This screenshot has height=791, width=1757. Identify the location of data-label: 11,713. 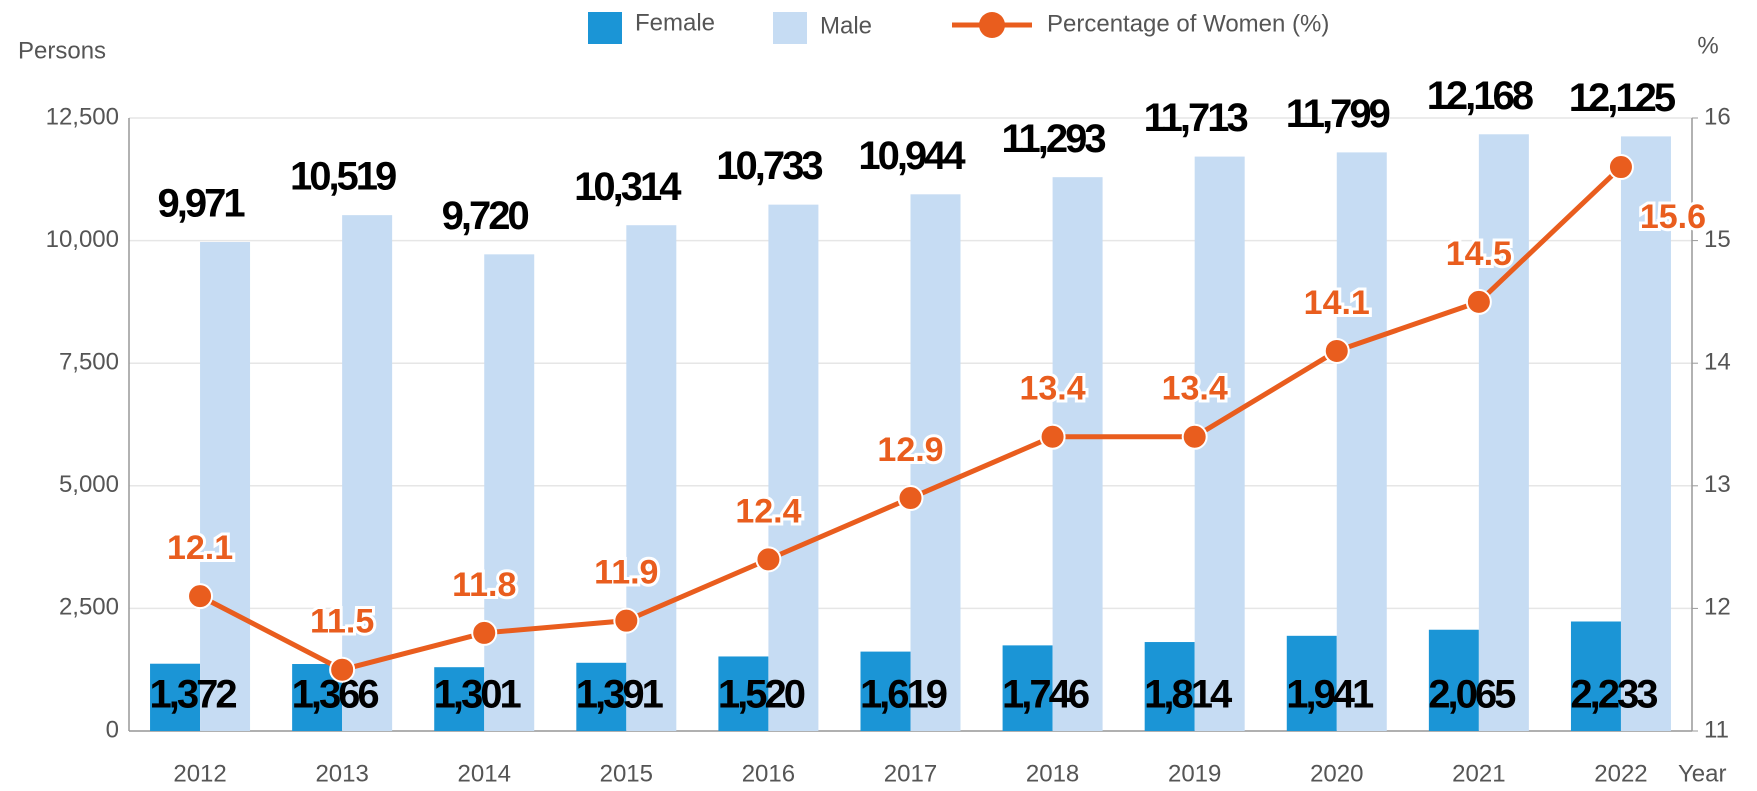
(1196, 118).